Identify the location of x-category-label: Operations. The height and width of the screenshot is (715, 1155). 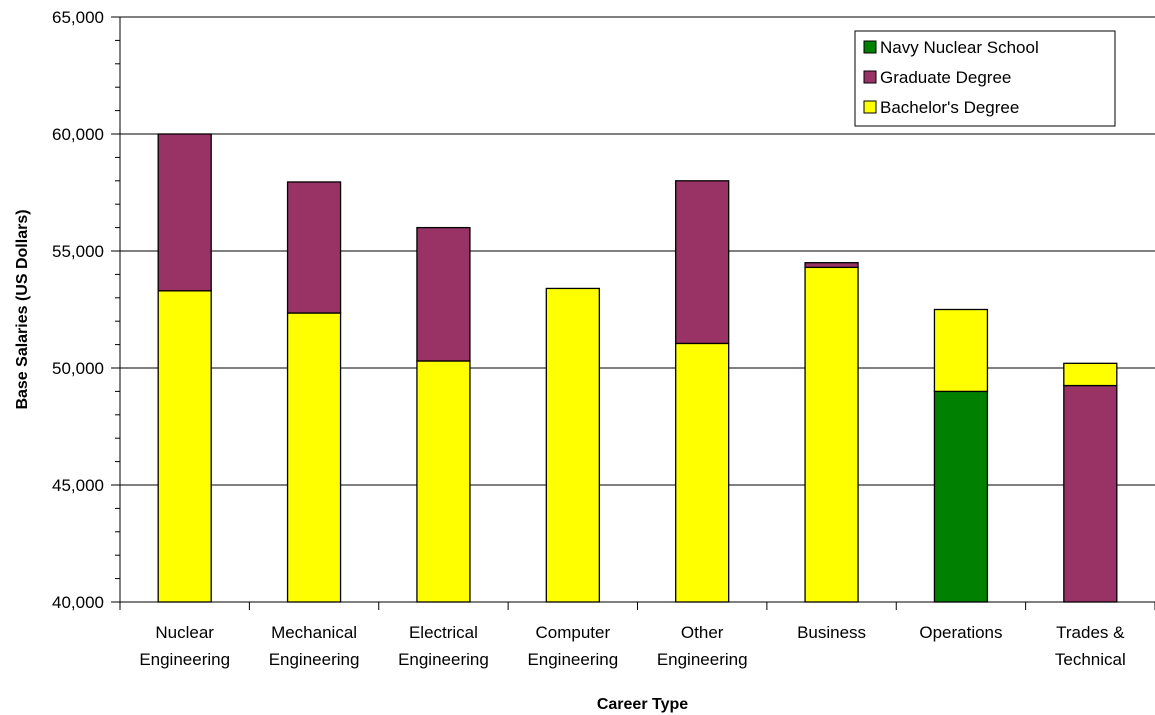
(960, 632).